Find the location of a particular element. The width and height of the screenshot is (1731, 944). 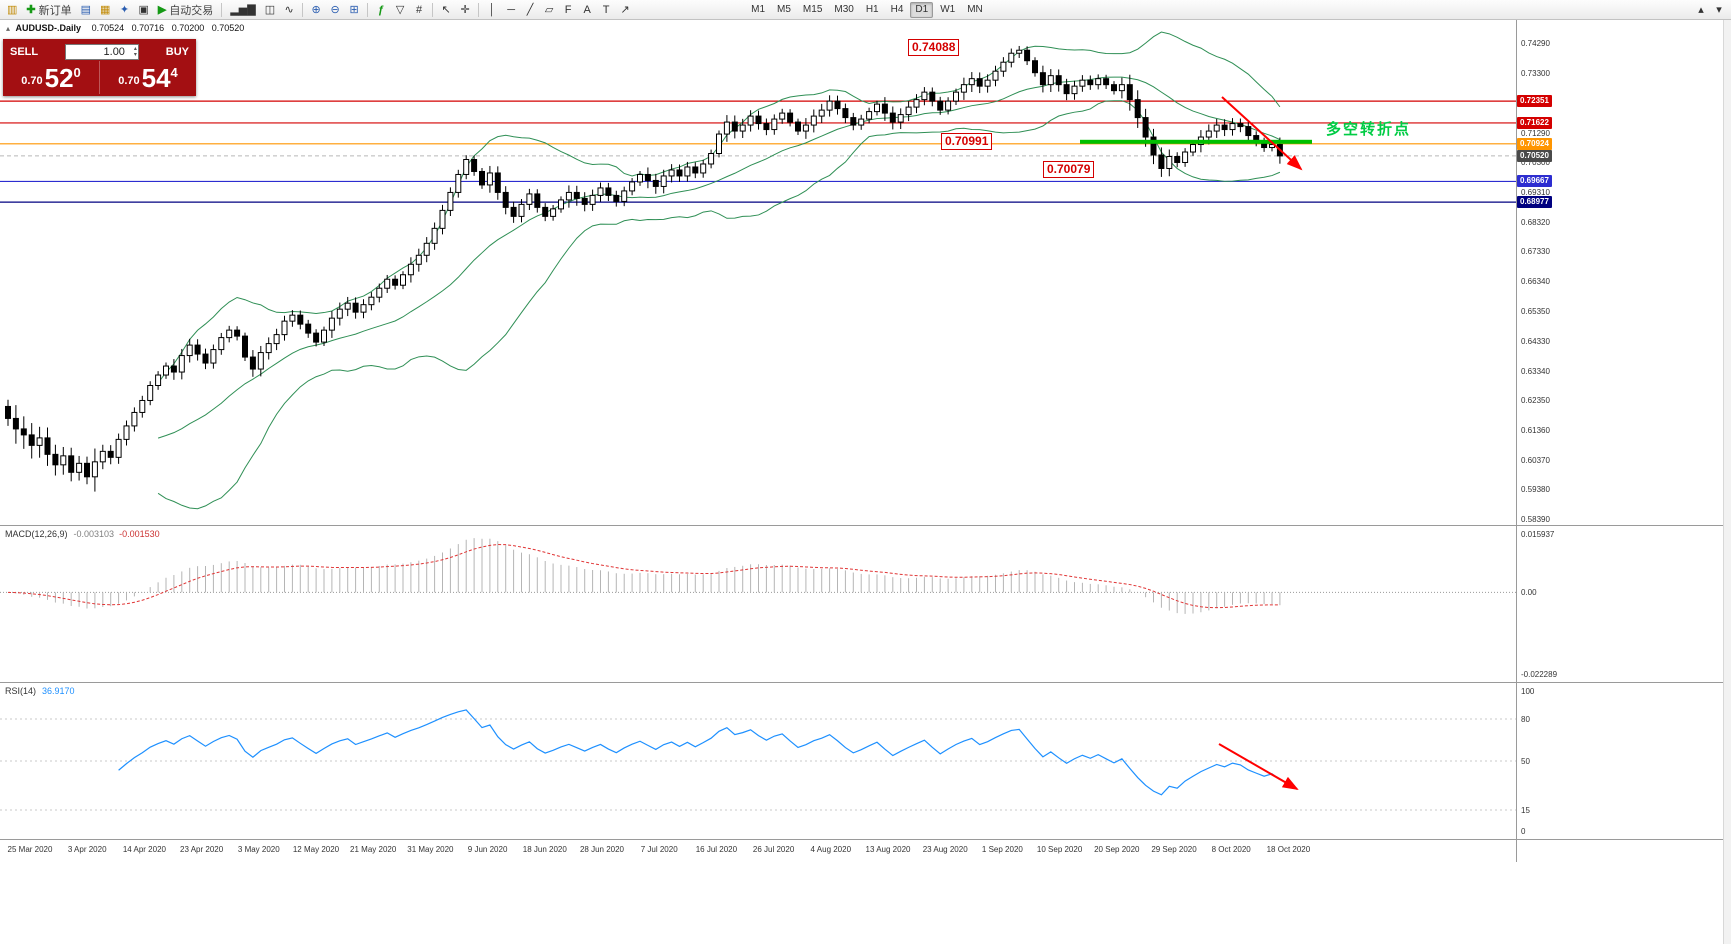

zoom-out-icon: ⊖ is located at coordinates (335, 10).